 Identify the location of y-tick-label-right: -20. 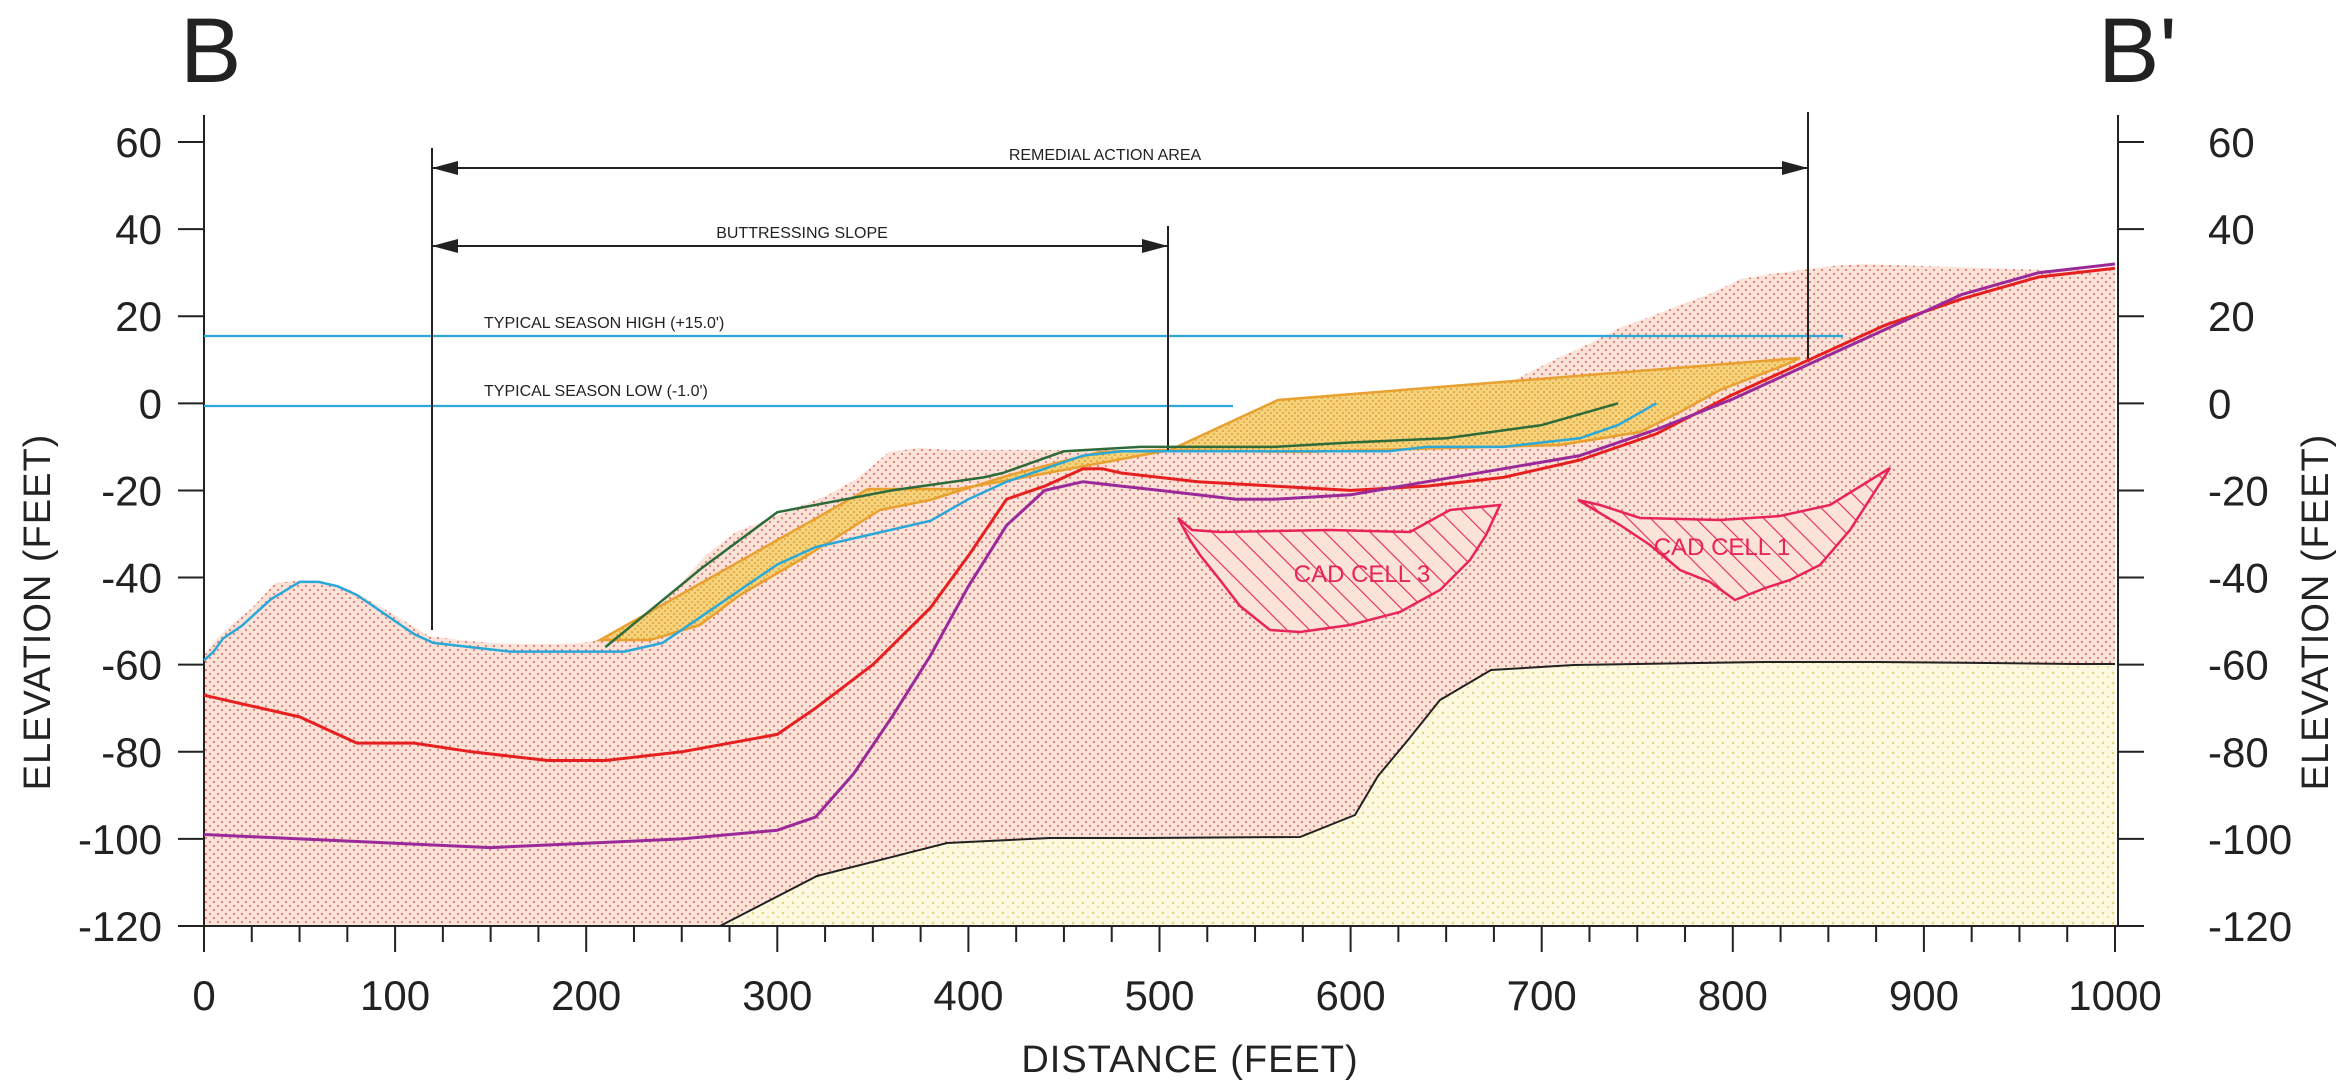
(2238, 490).